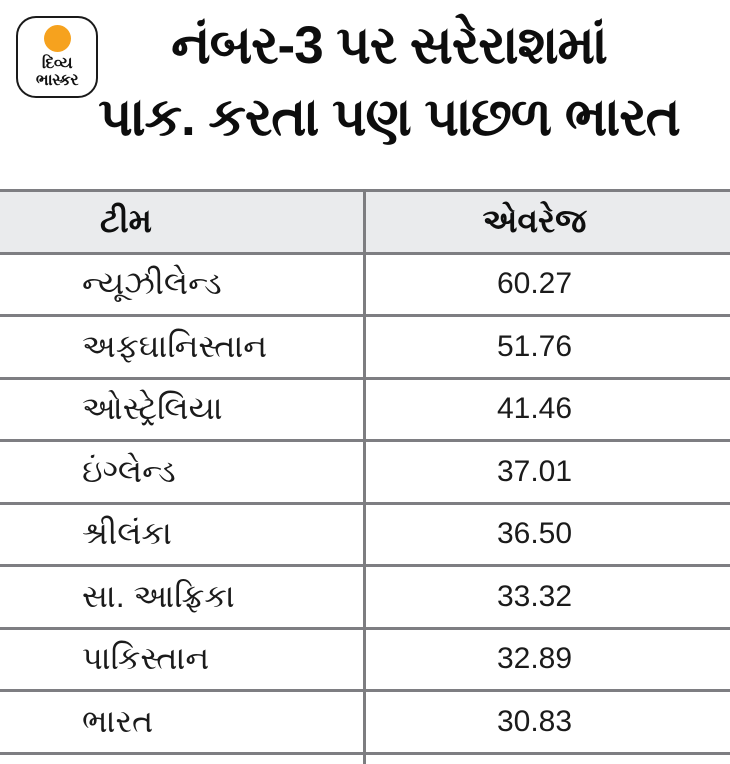 The height and width of the screenshot is (764, 730). Describe the element at coordinates (534, 409) in the screenshot. I see `average-value-cell: 41.46` at that location.